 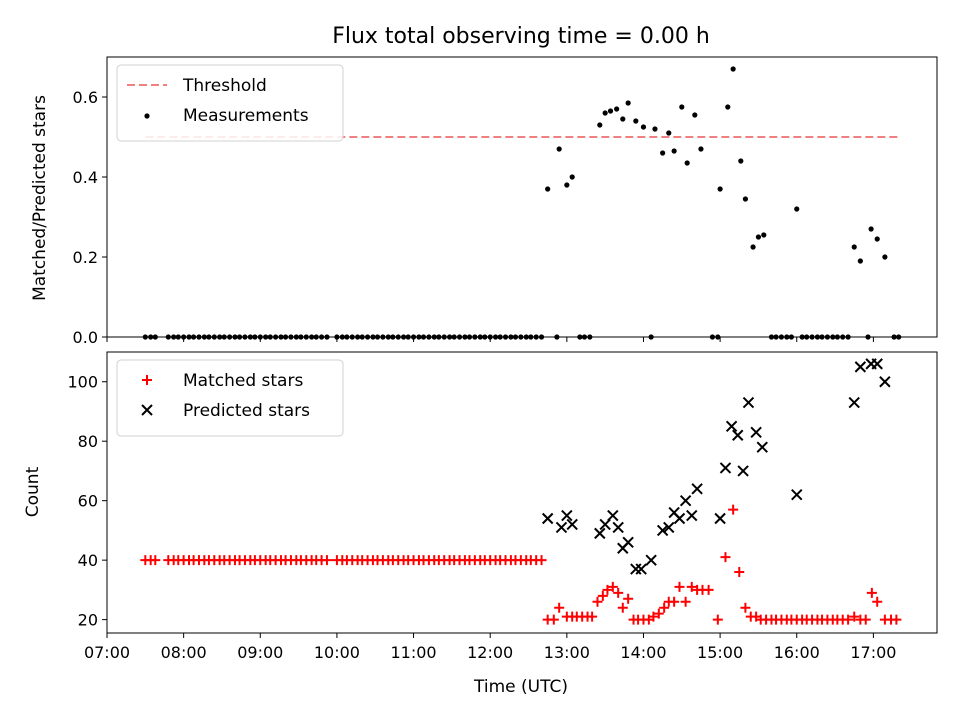 I want to click on bottom-legend-label: Predicted stars, so click(x=246, y=411).